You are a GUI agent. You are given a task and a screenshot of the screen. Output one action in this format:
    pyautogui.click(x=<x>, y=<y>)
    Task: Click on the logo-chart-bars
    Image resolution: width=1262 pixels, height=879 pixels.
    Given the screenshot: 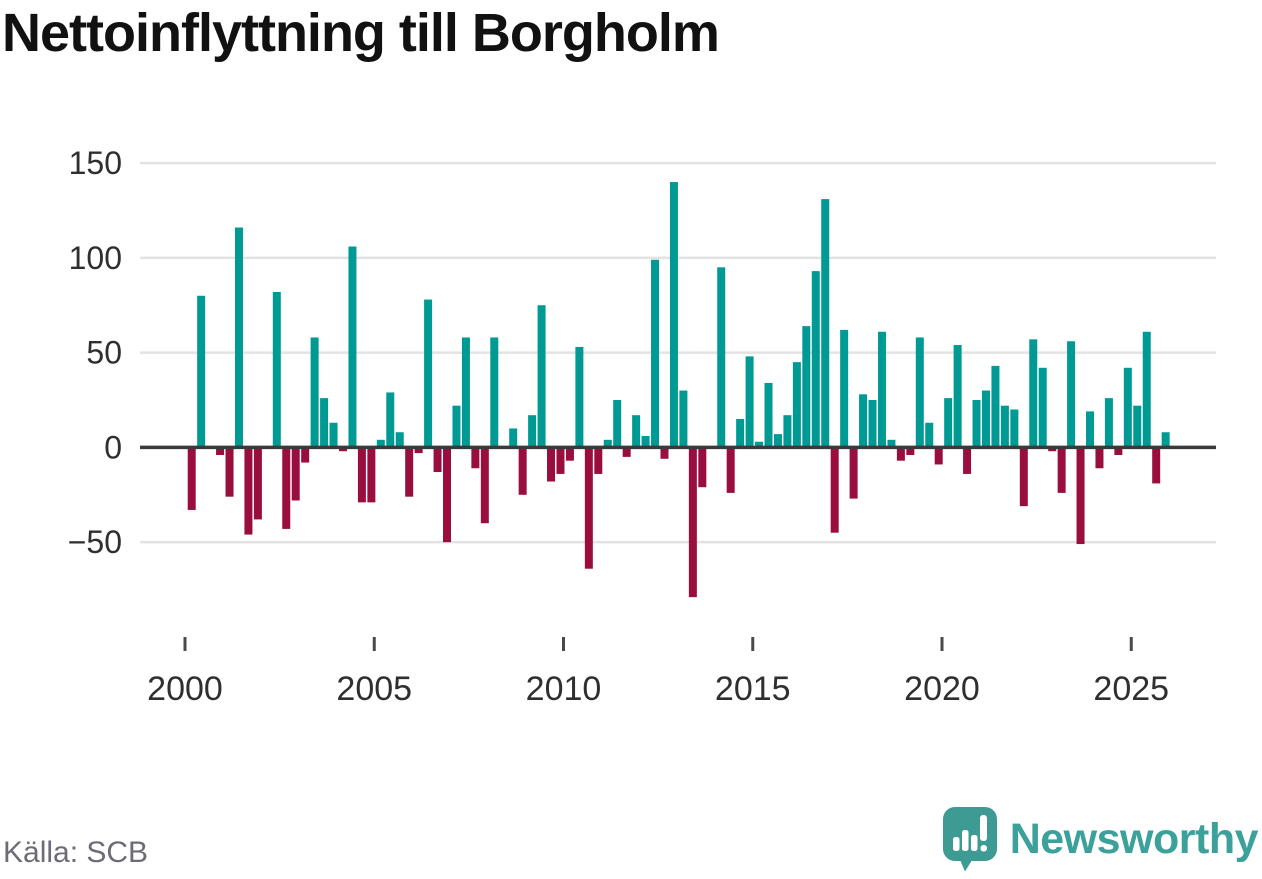 What is the action you would take?
    pyautogui.click(x=969, y=833)
    